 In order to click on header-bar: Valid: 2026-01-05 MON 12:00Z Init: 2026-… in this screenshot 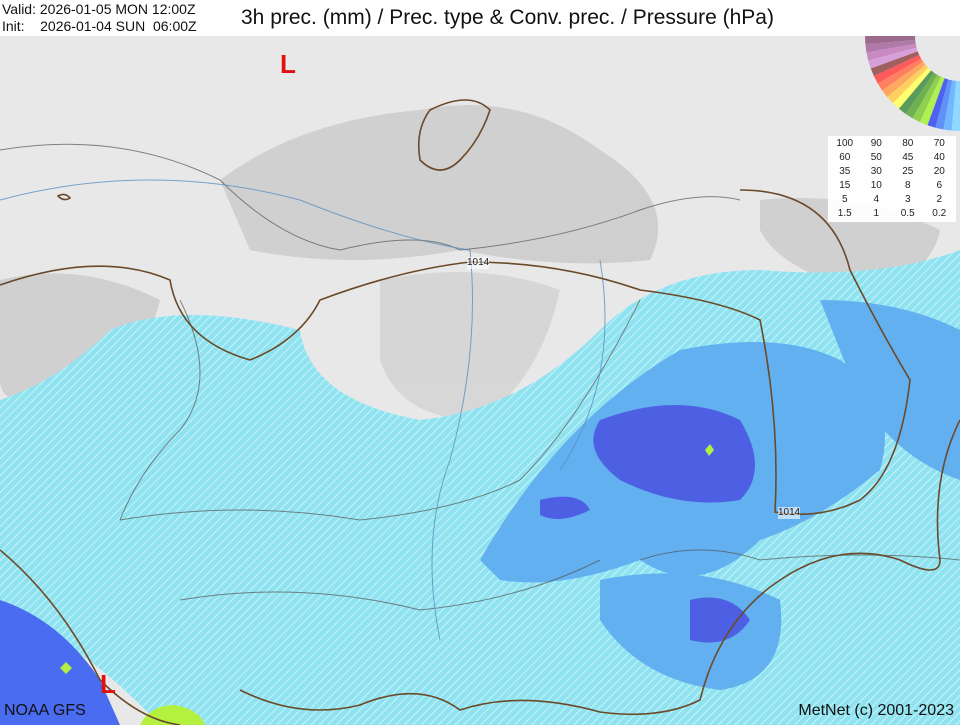, I will do `click(480, 18)`.